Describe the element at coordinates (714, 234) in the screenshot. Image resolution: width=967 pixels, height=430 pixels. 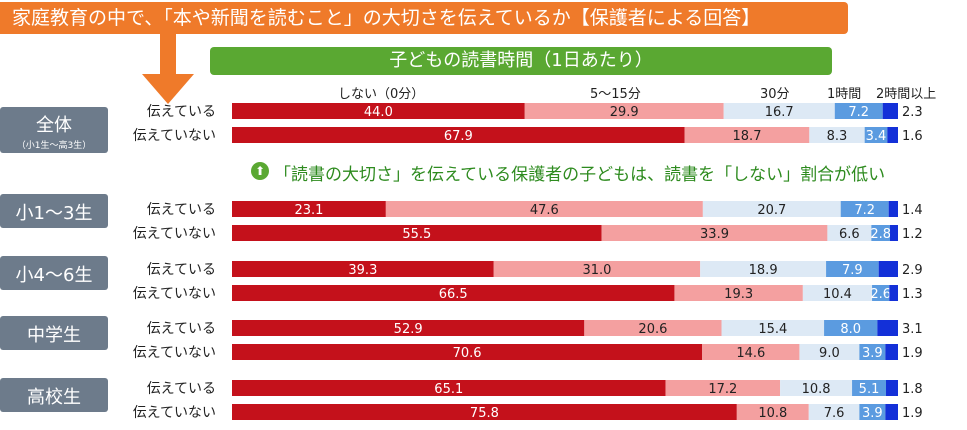
I see `data-label: 33.9` at that location.